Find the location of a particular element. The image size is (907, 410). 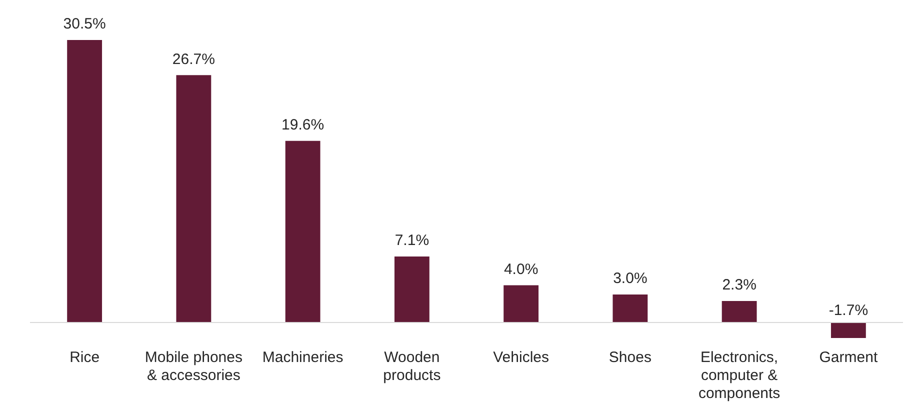

x-tick-label: Garment is located at coordinates (848, 357).